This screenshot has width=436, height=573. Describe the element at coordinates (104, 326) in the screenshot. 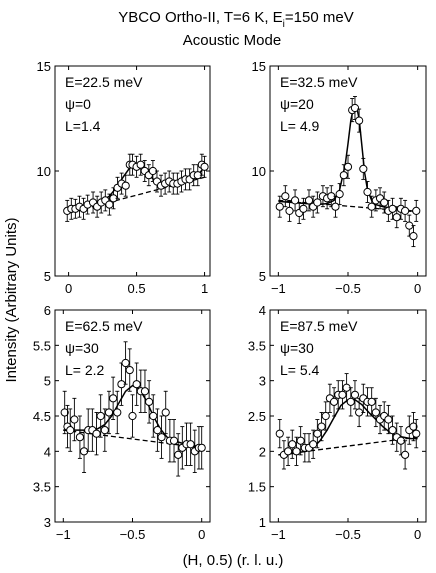

I see `panel-annotation: E=62.5 meV` at that location.